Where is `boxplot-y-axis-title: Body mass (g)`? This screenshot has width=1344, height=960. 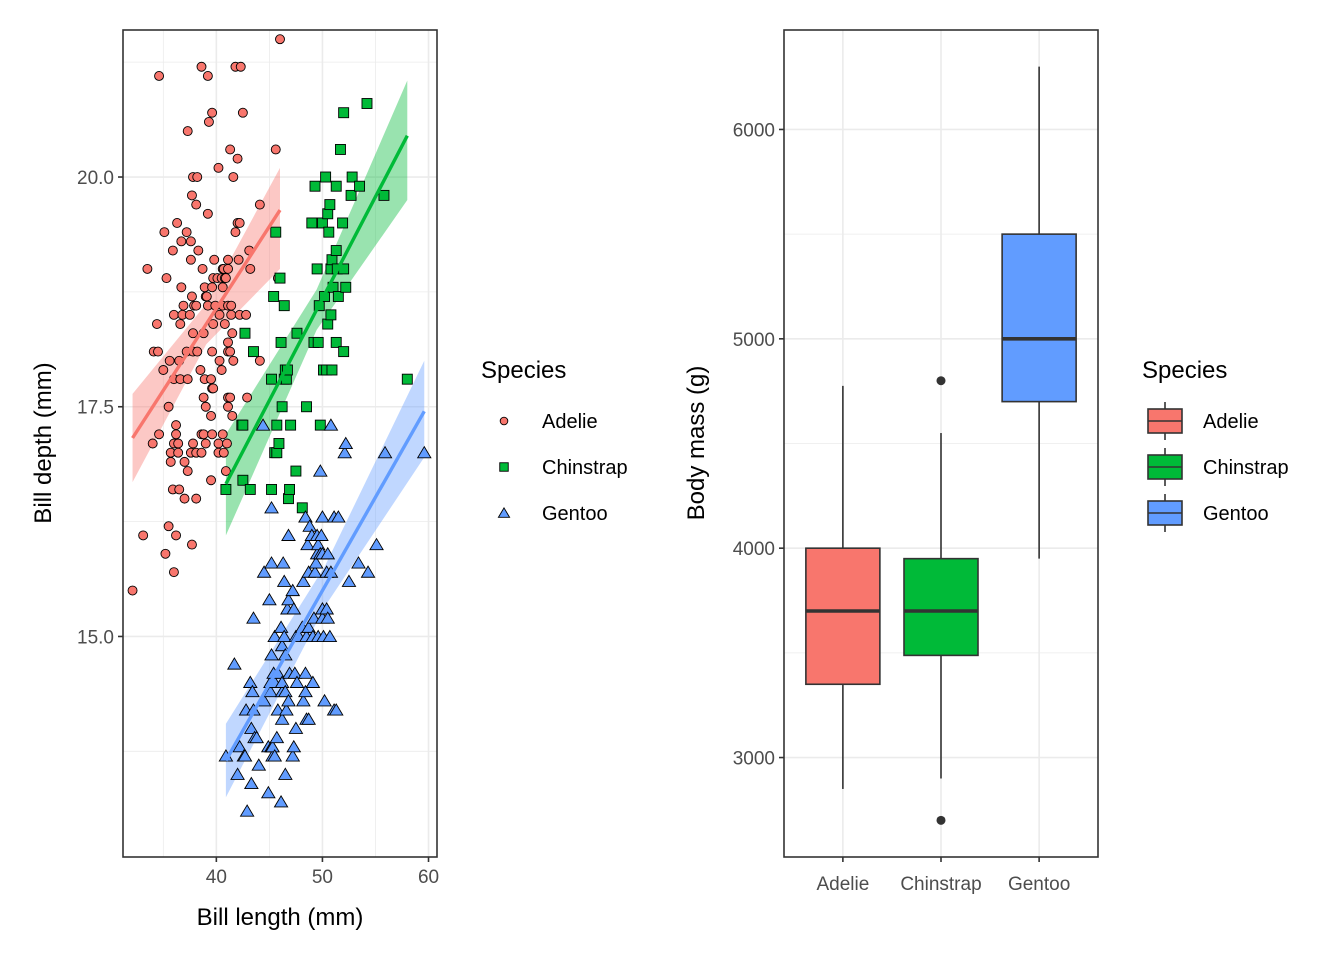
boxplot-y-axis-title: Body mass (g) is located at coordinates (696, 443).